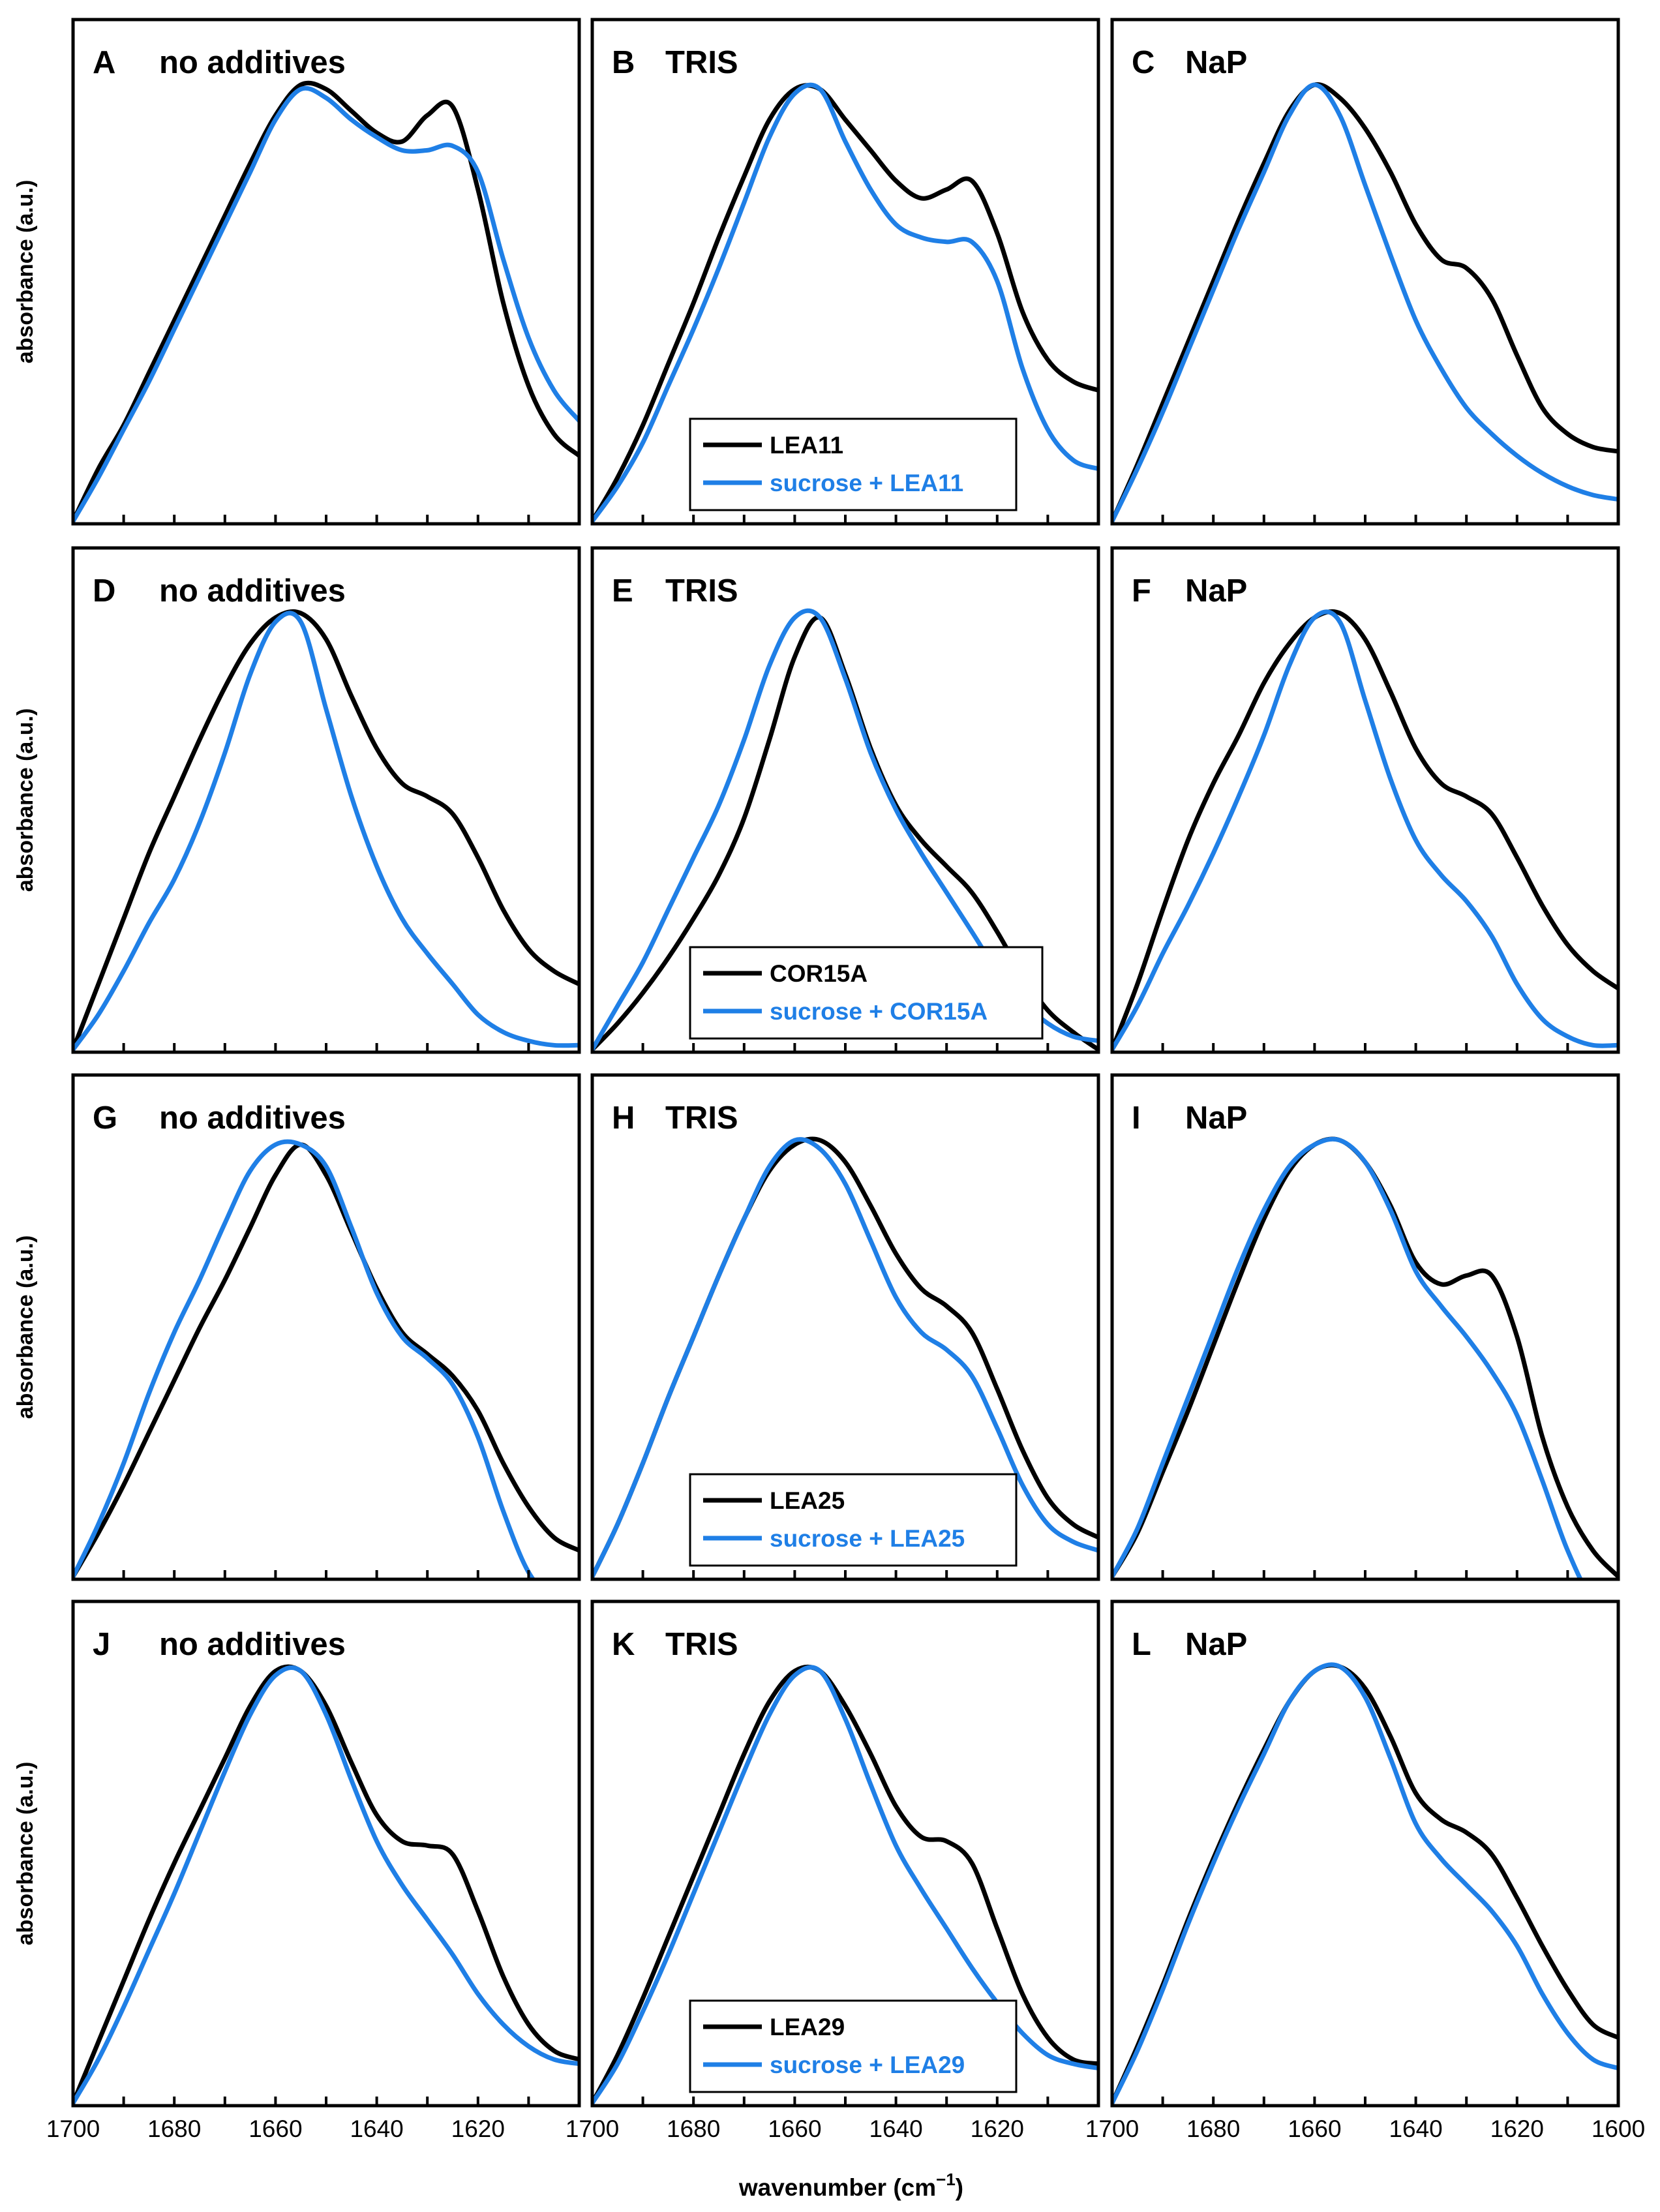 The height and width of the screenshot is (2212, 1660). I want to click on x-axis-label: wavenumber (cm−1), so click(850, 2185).